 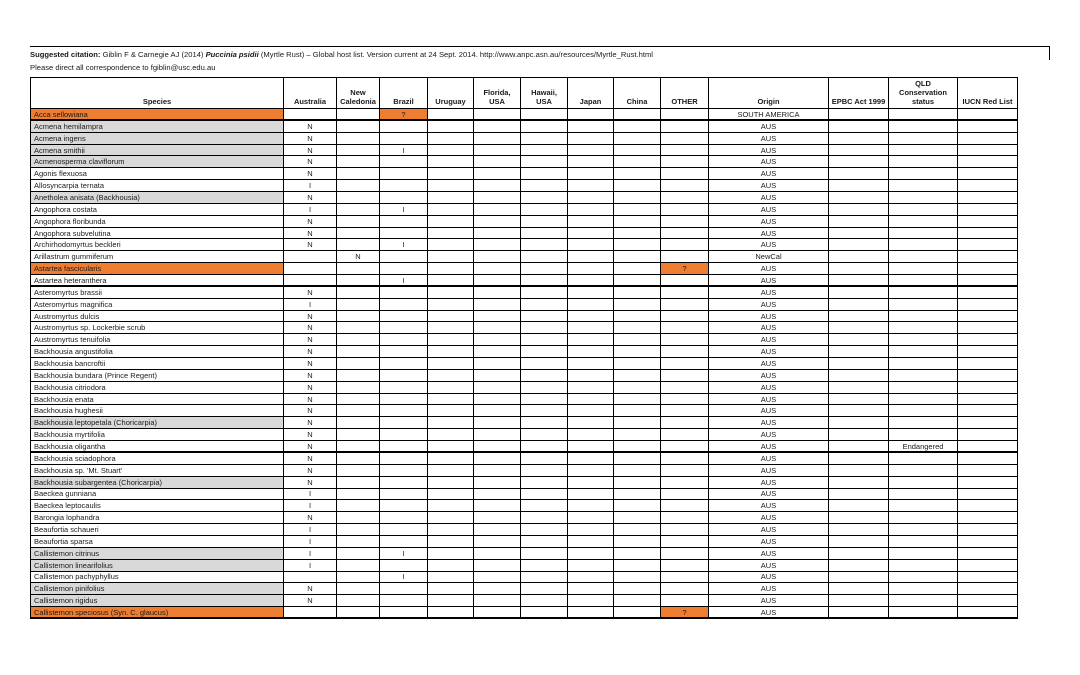 What do you see at coordinates (157, 292) in the screenshot?
I see `species-cell: Asteromyrtus brassii` at bounding box center [157, 292].